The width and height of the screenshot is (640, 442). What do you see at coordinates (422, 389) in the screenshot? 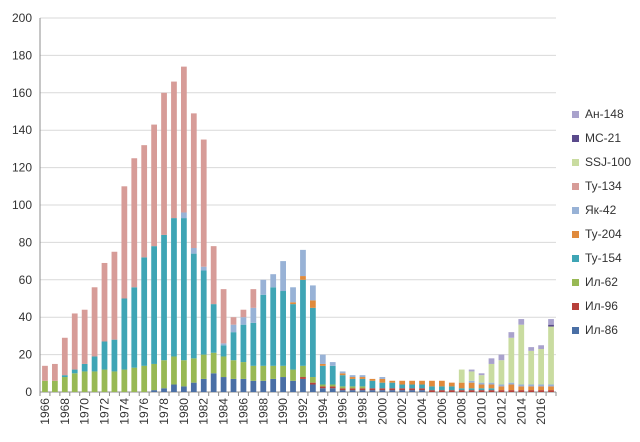
I see `bar-segment-2004-Ил-96` at bounding box center [422, 389].